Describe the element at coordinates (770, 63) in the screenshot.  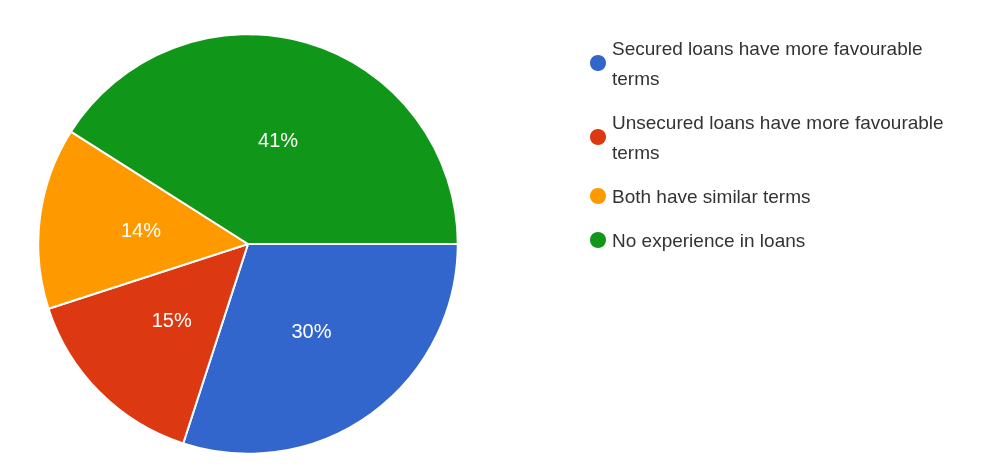
I see `legend-label: Secured loans have more favourable terms` at that location.